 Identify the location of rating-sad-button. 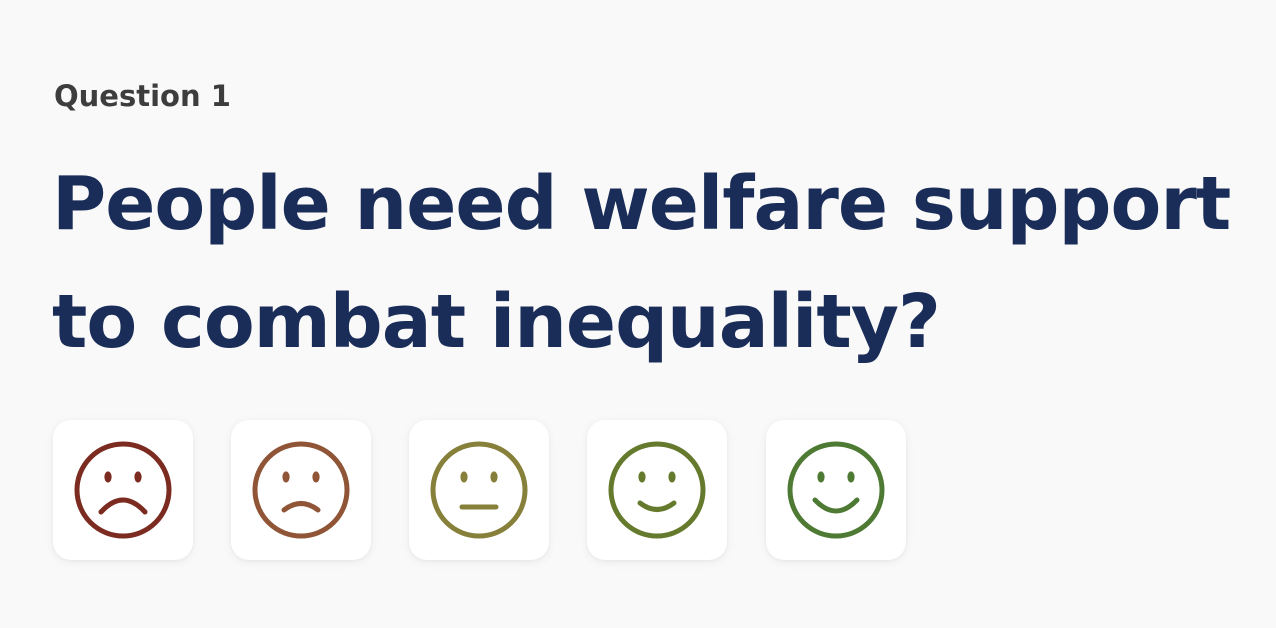
(301, 490).